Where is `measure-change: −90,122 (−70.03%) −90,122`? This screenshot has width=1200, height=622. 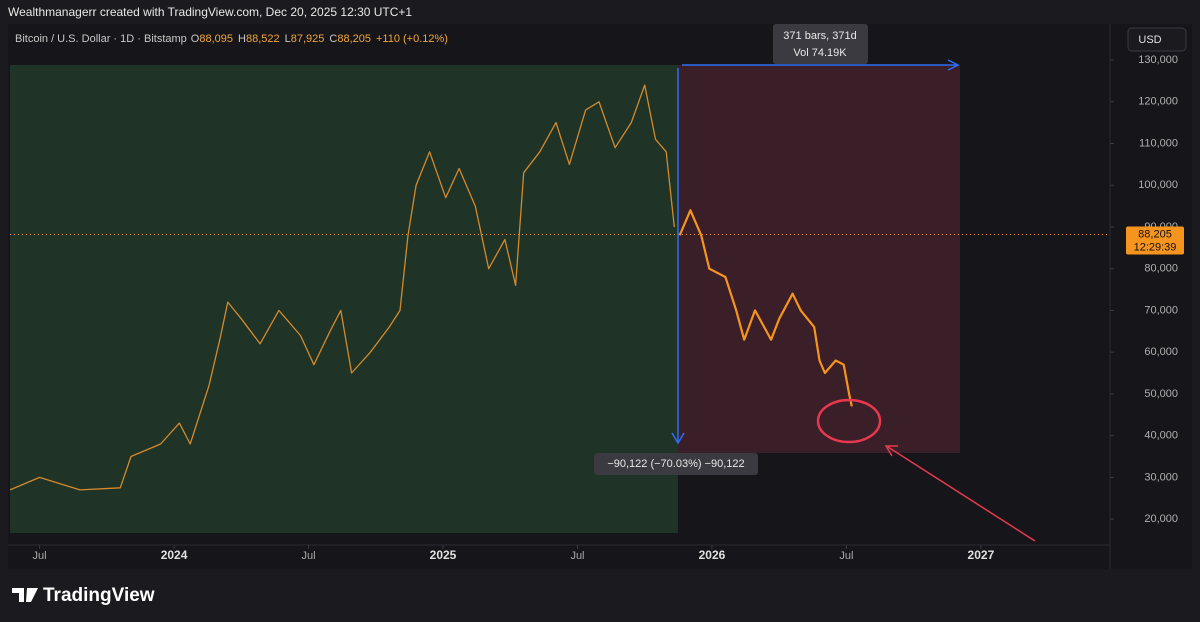
measure-change: −90,122 (−70.03%) −90,122 is located at coordinates (675, 464).